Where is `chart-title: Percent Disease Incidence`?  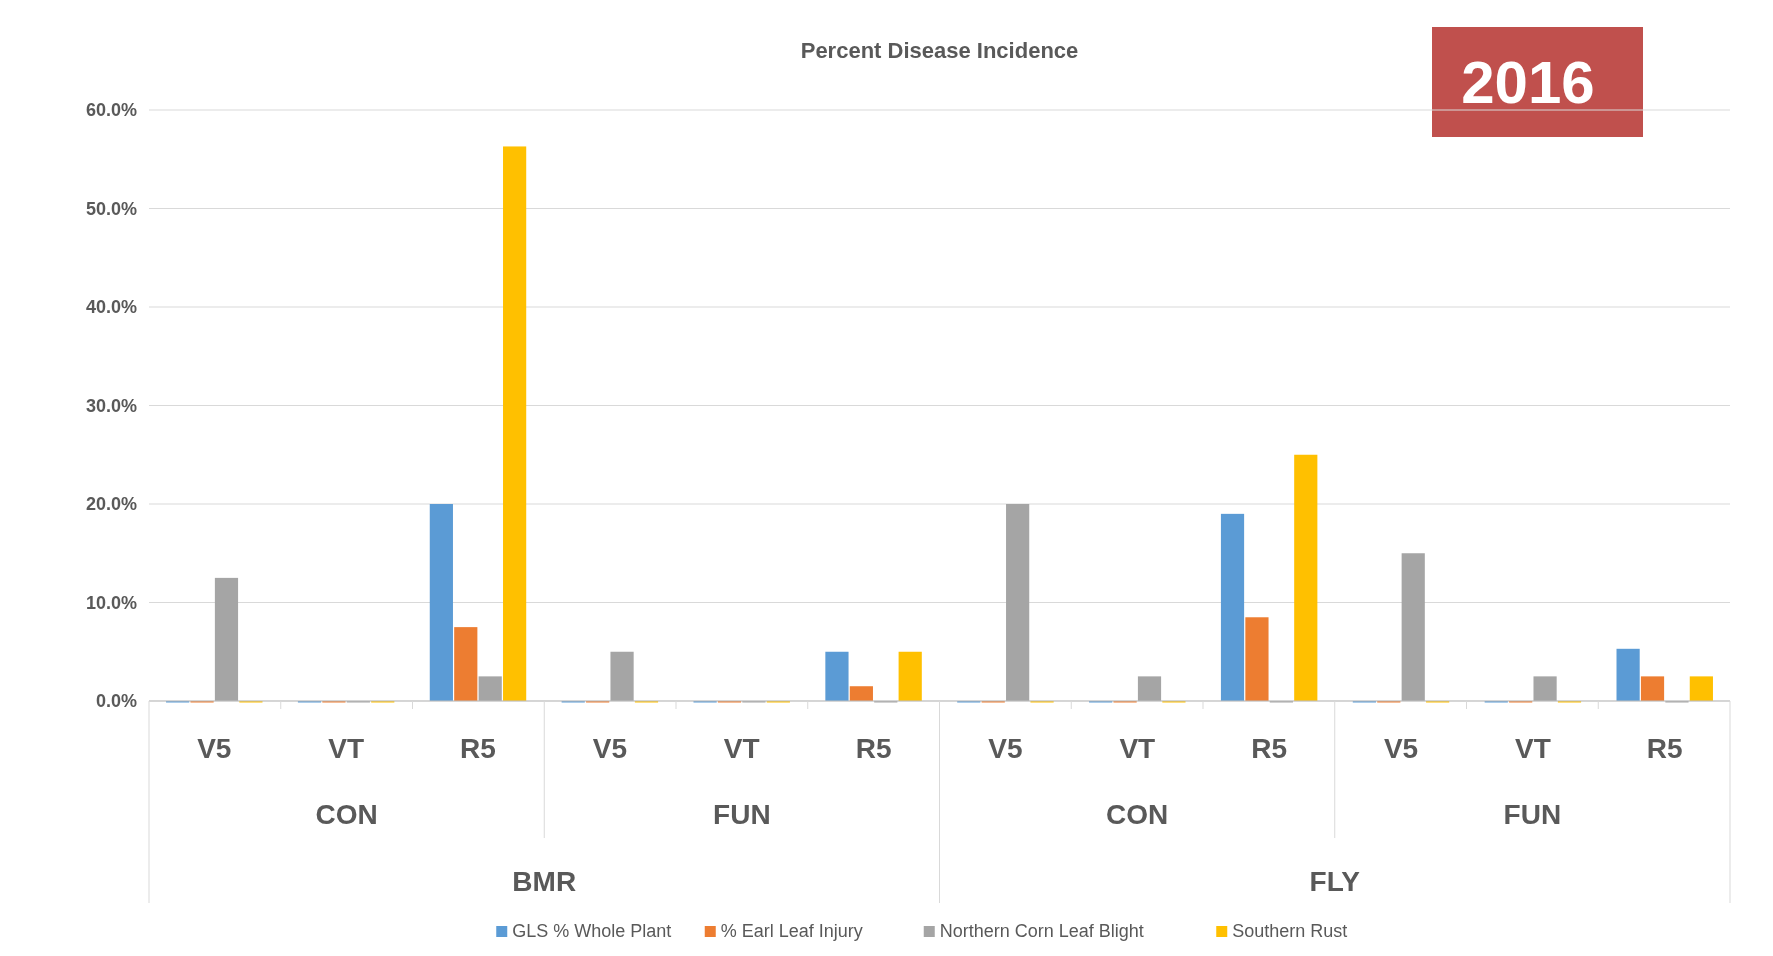
chart-title: Percent Disease Incidence is located at coordinates (939, 50).